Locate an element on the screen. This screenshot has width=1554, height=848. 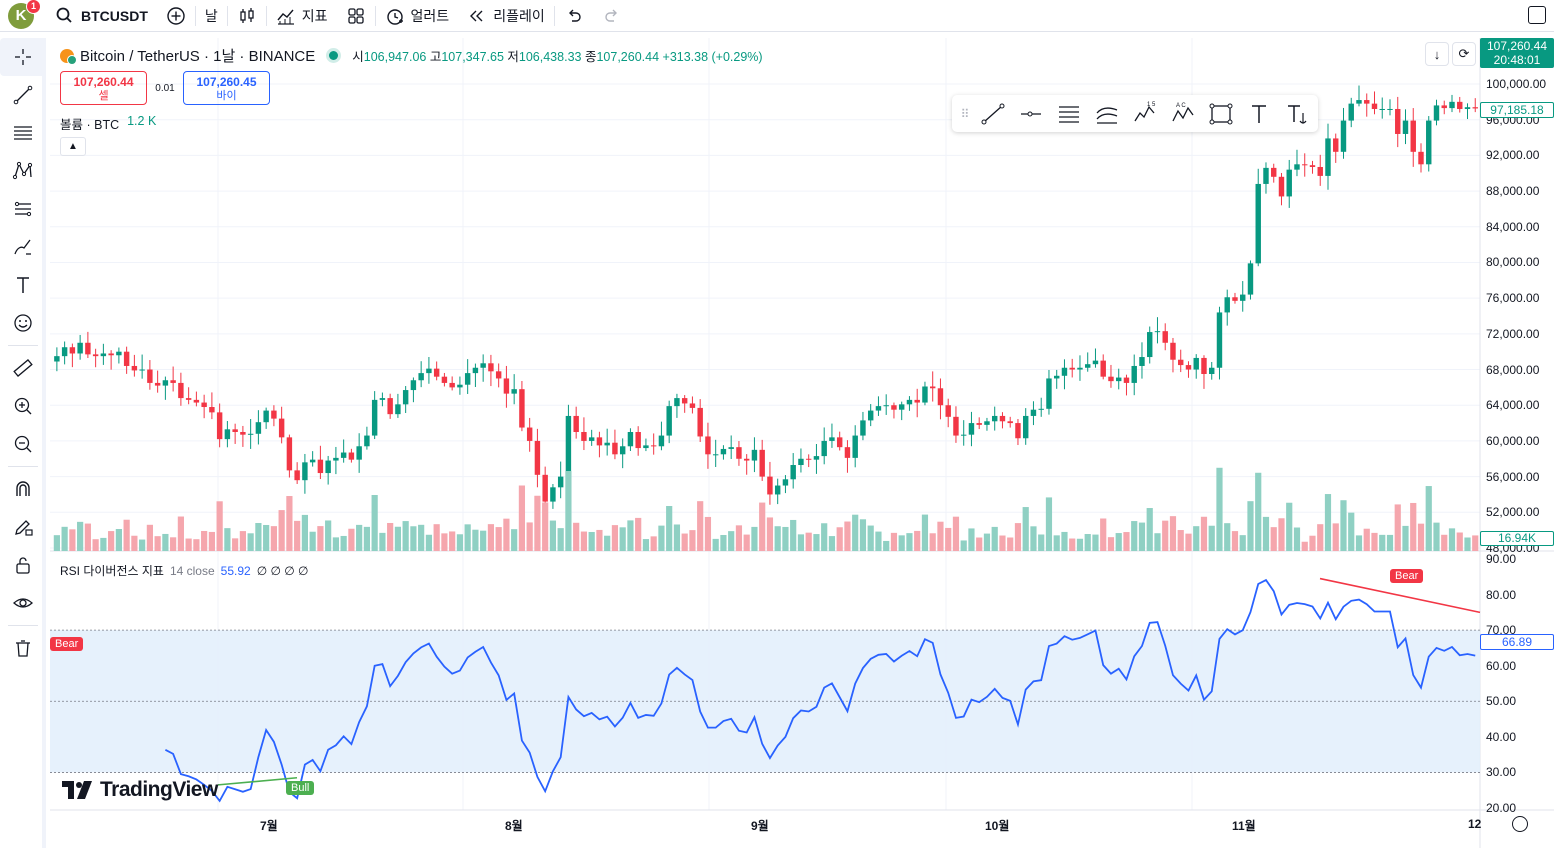
interval-label: 날 is located at coordinates (211, 15).